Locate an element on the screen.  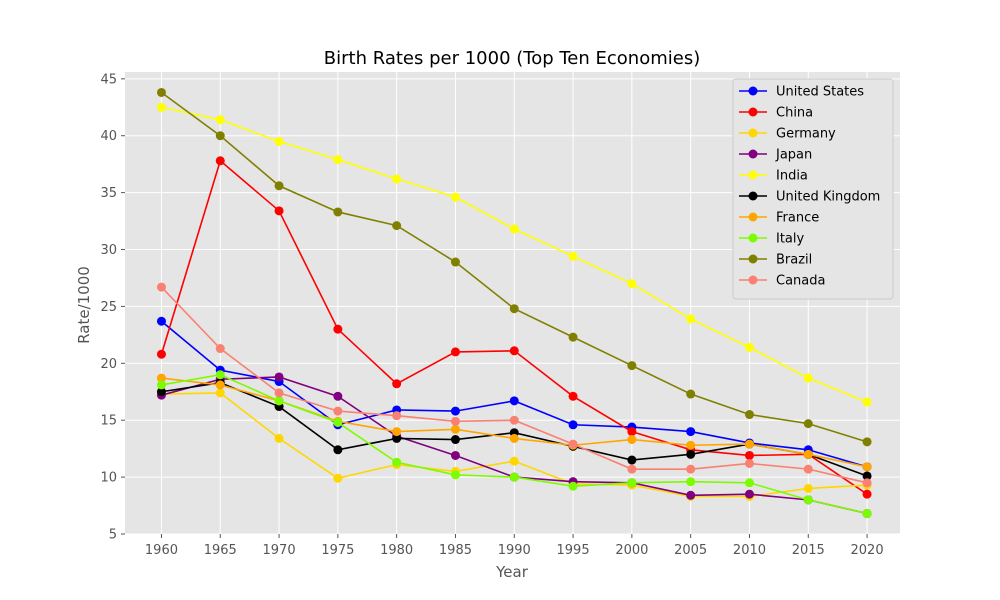
legend-item: France is located at coordinates (779, 218).